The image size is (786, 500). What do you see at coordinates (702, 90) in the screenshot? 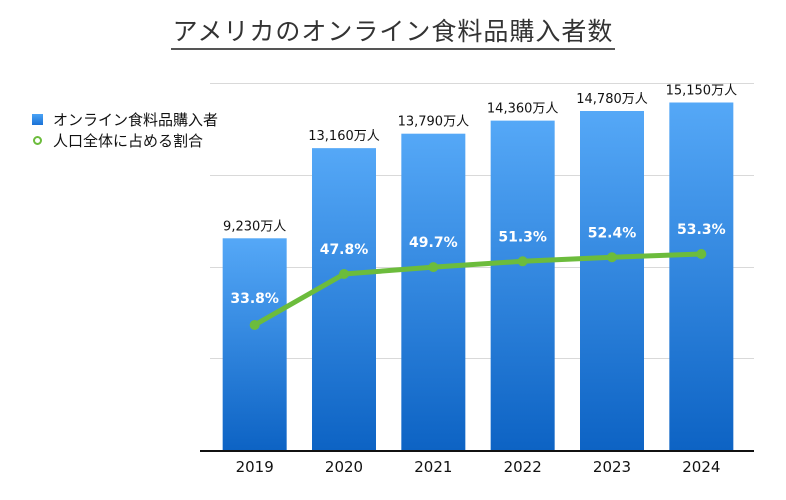
I see `bar-value-label: 15,150万人` at bounding box center [702, 90].